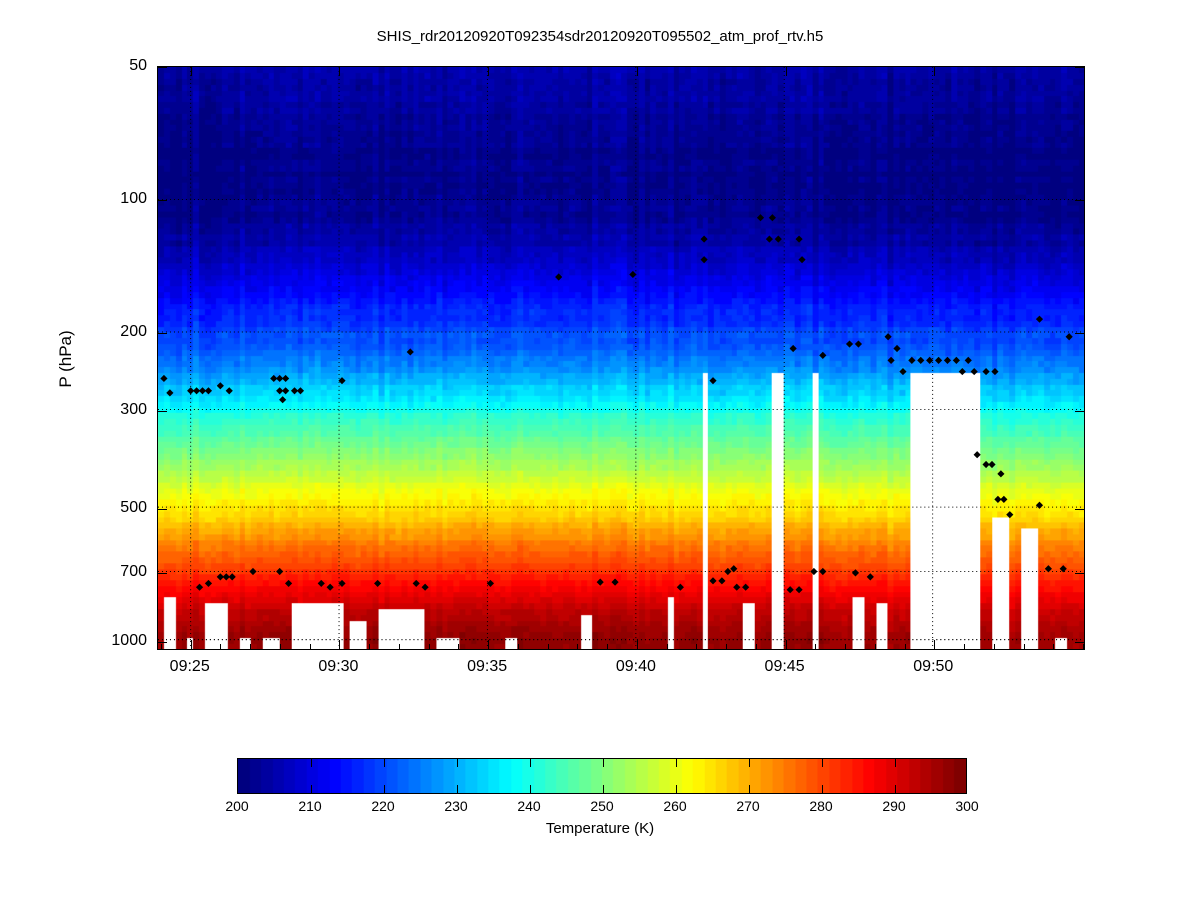  Describe the element at coordinates (602, 806) in the screenshot. I see `colorbar-tick-label: 250` at that location.